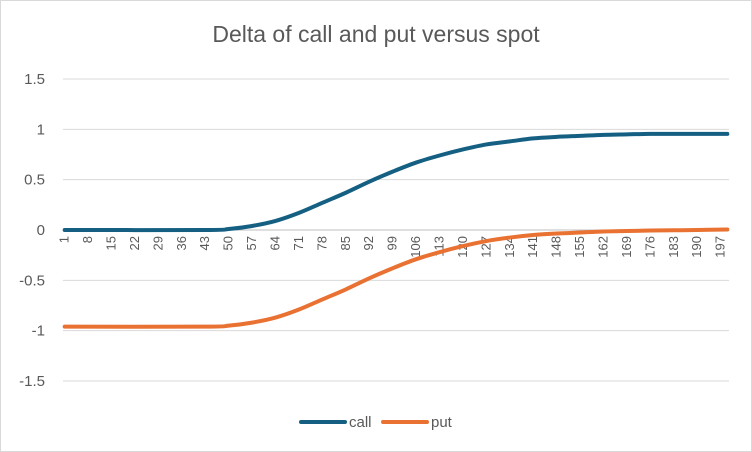 The width and height of the screenshot is (752, 452). Describe the element at coordinates (111, 243) in the screenshot. I see `x-tick-label: 15` at that location.